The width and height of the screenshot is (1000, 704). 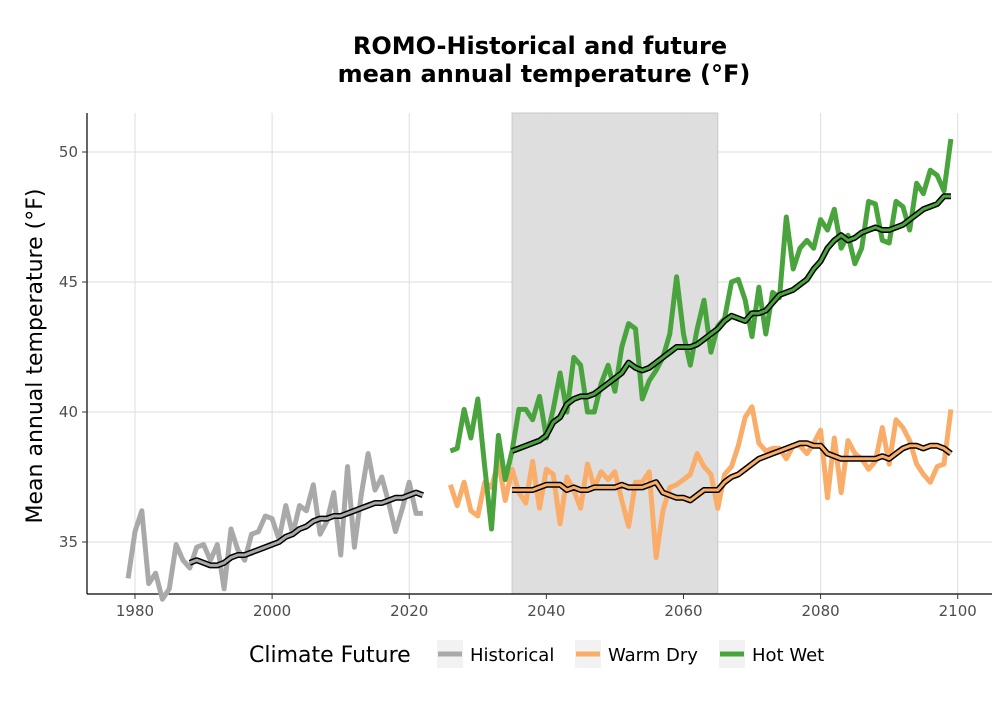 I want to click on legend: Climate Future Historical Warm Dry Hot Wet, so click(x=536, y=654).